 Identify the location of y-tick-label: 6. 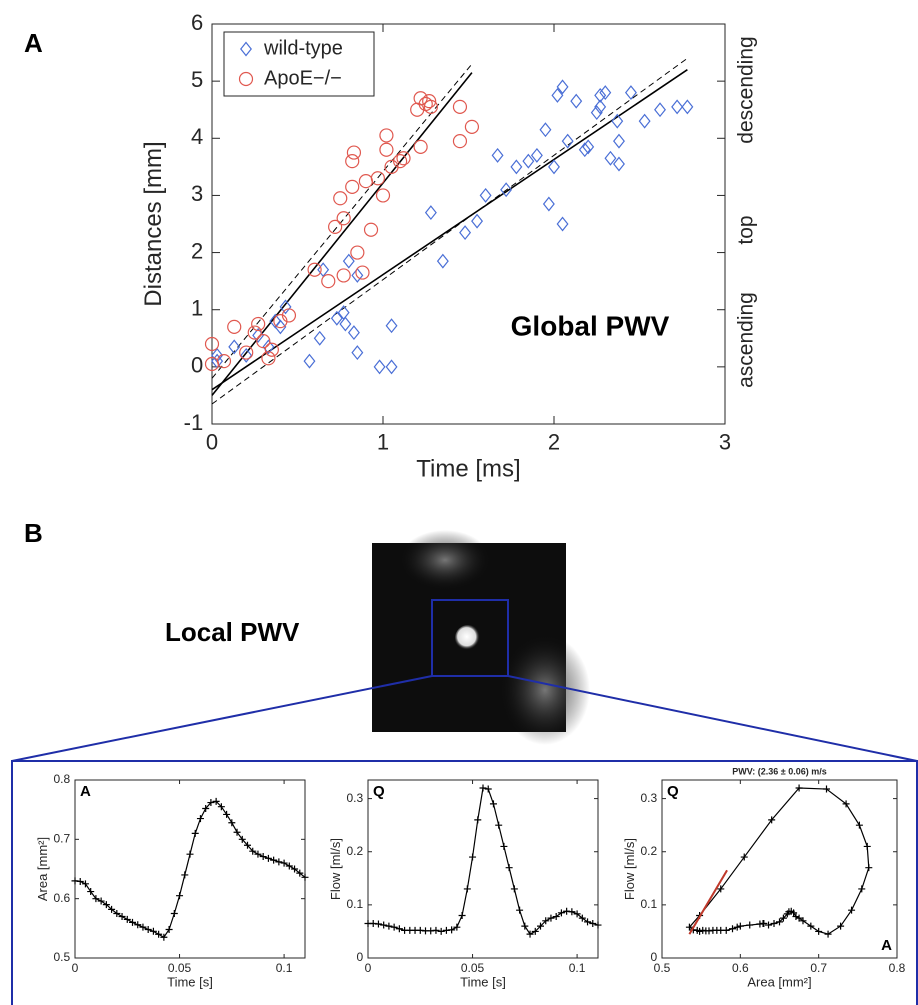
(197, 22).